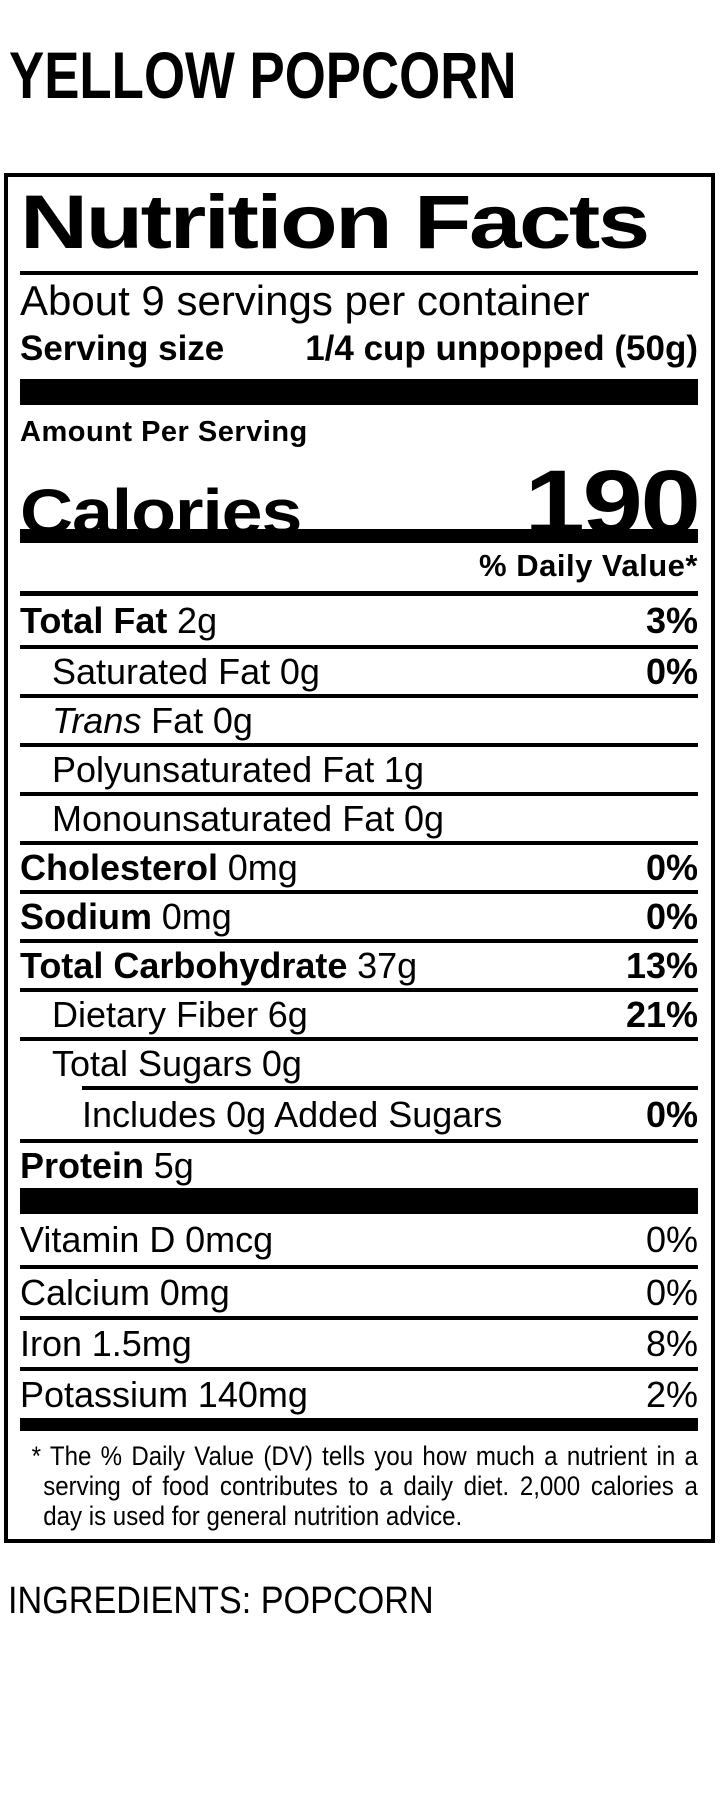 This screenshot has width=722, height=1800. I want to click on nutrient-amount: 5g, so click(173, 1165).